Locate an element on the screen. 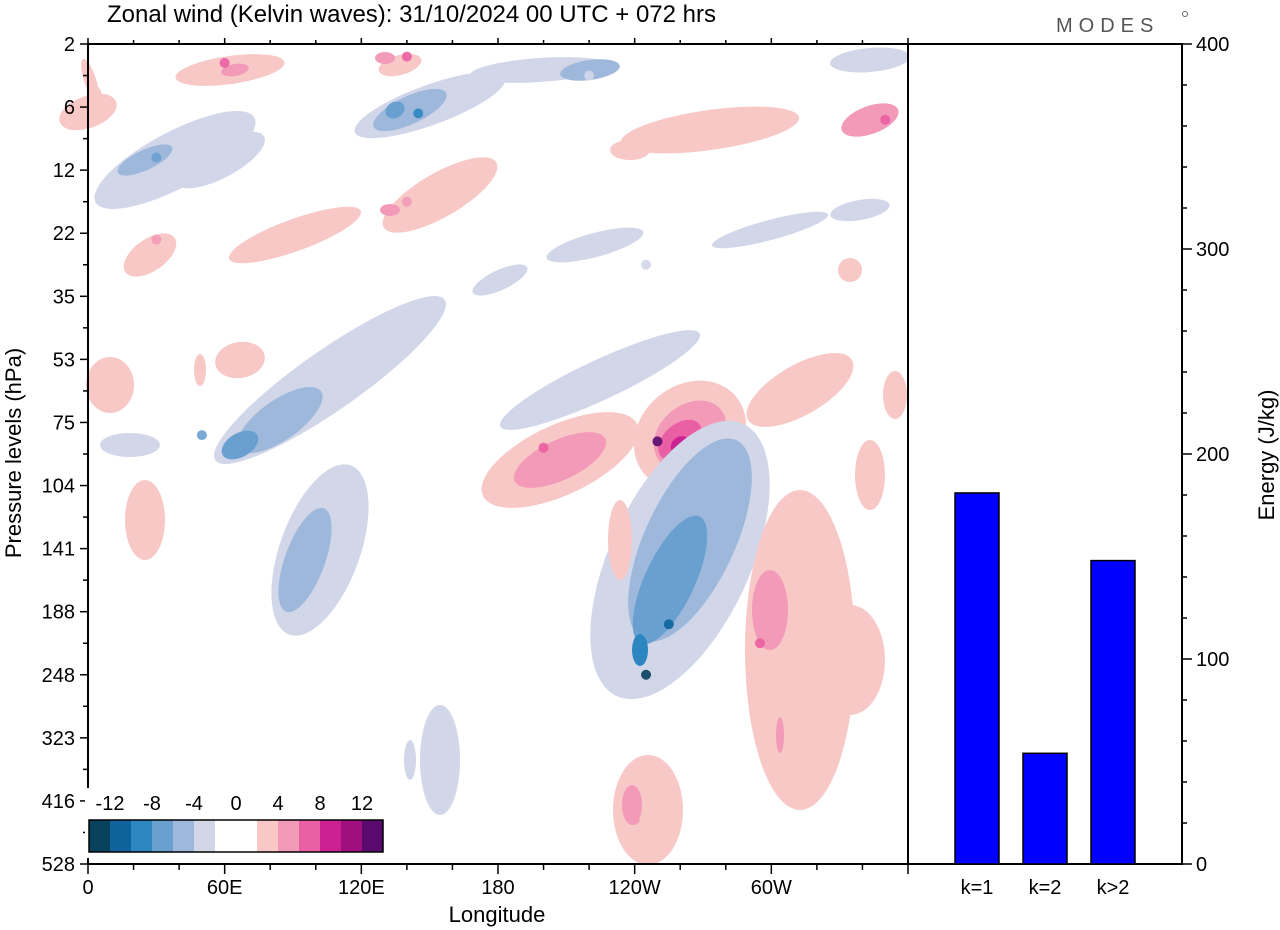 The height and width of the screenshot is (930, 1280). y-tick-label: 528 is located at coordinates (58, 865).